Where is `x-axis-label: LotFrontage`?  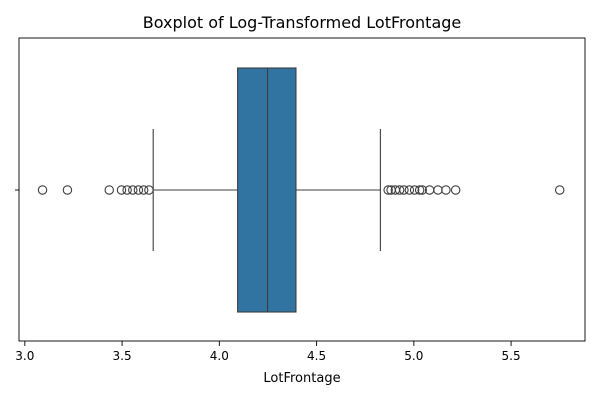
x-axis-label: LotFrontage is located at coordinates (301, 378).